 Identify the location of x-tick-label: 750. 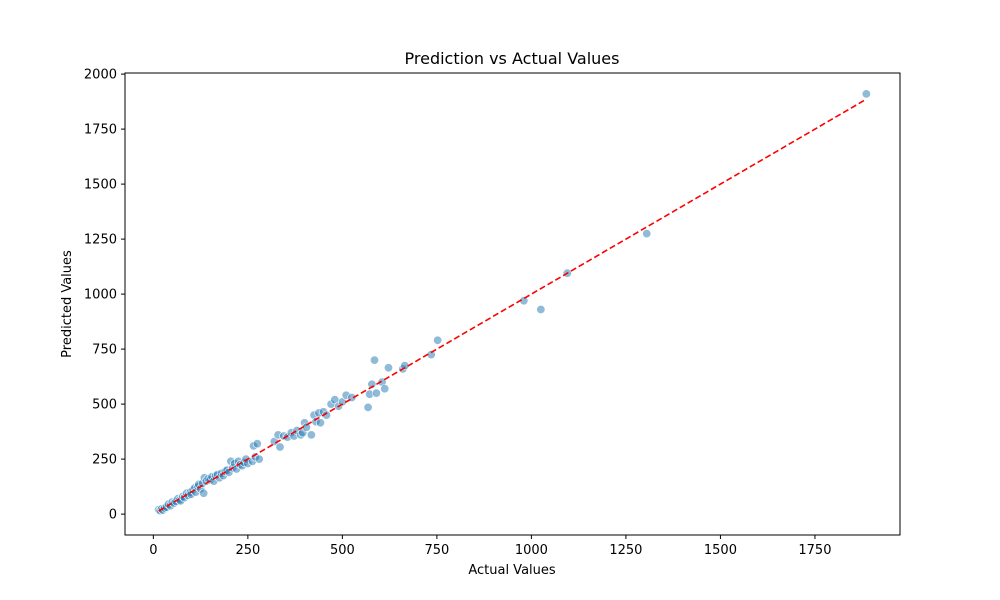
(436, 550).